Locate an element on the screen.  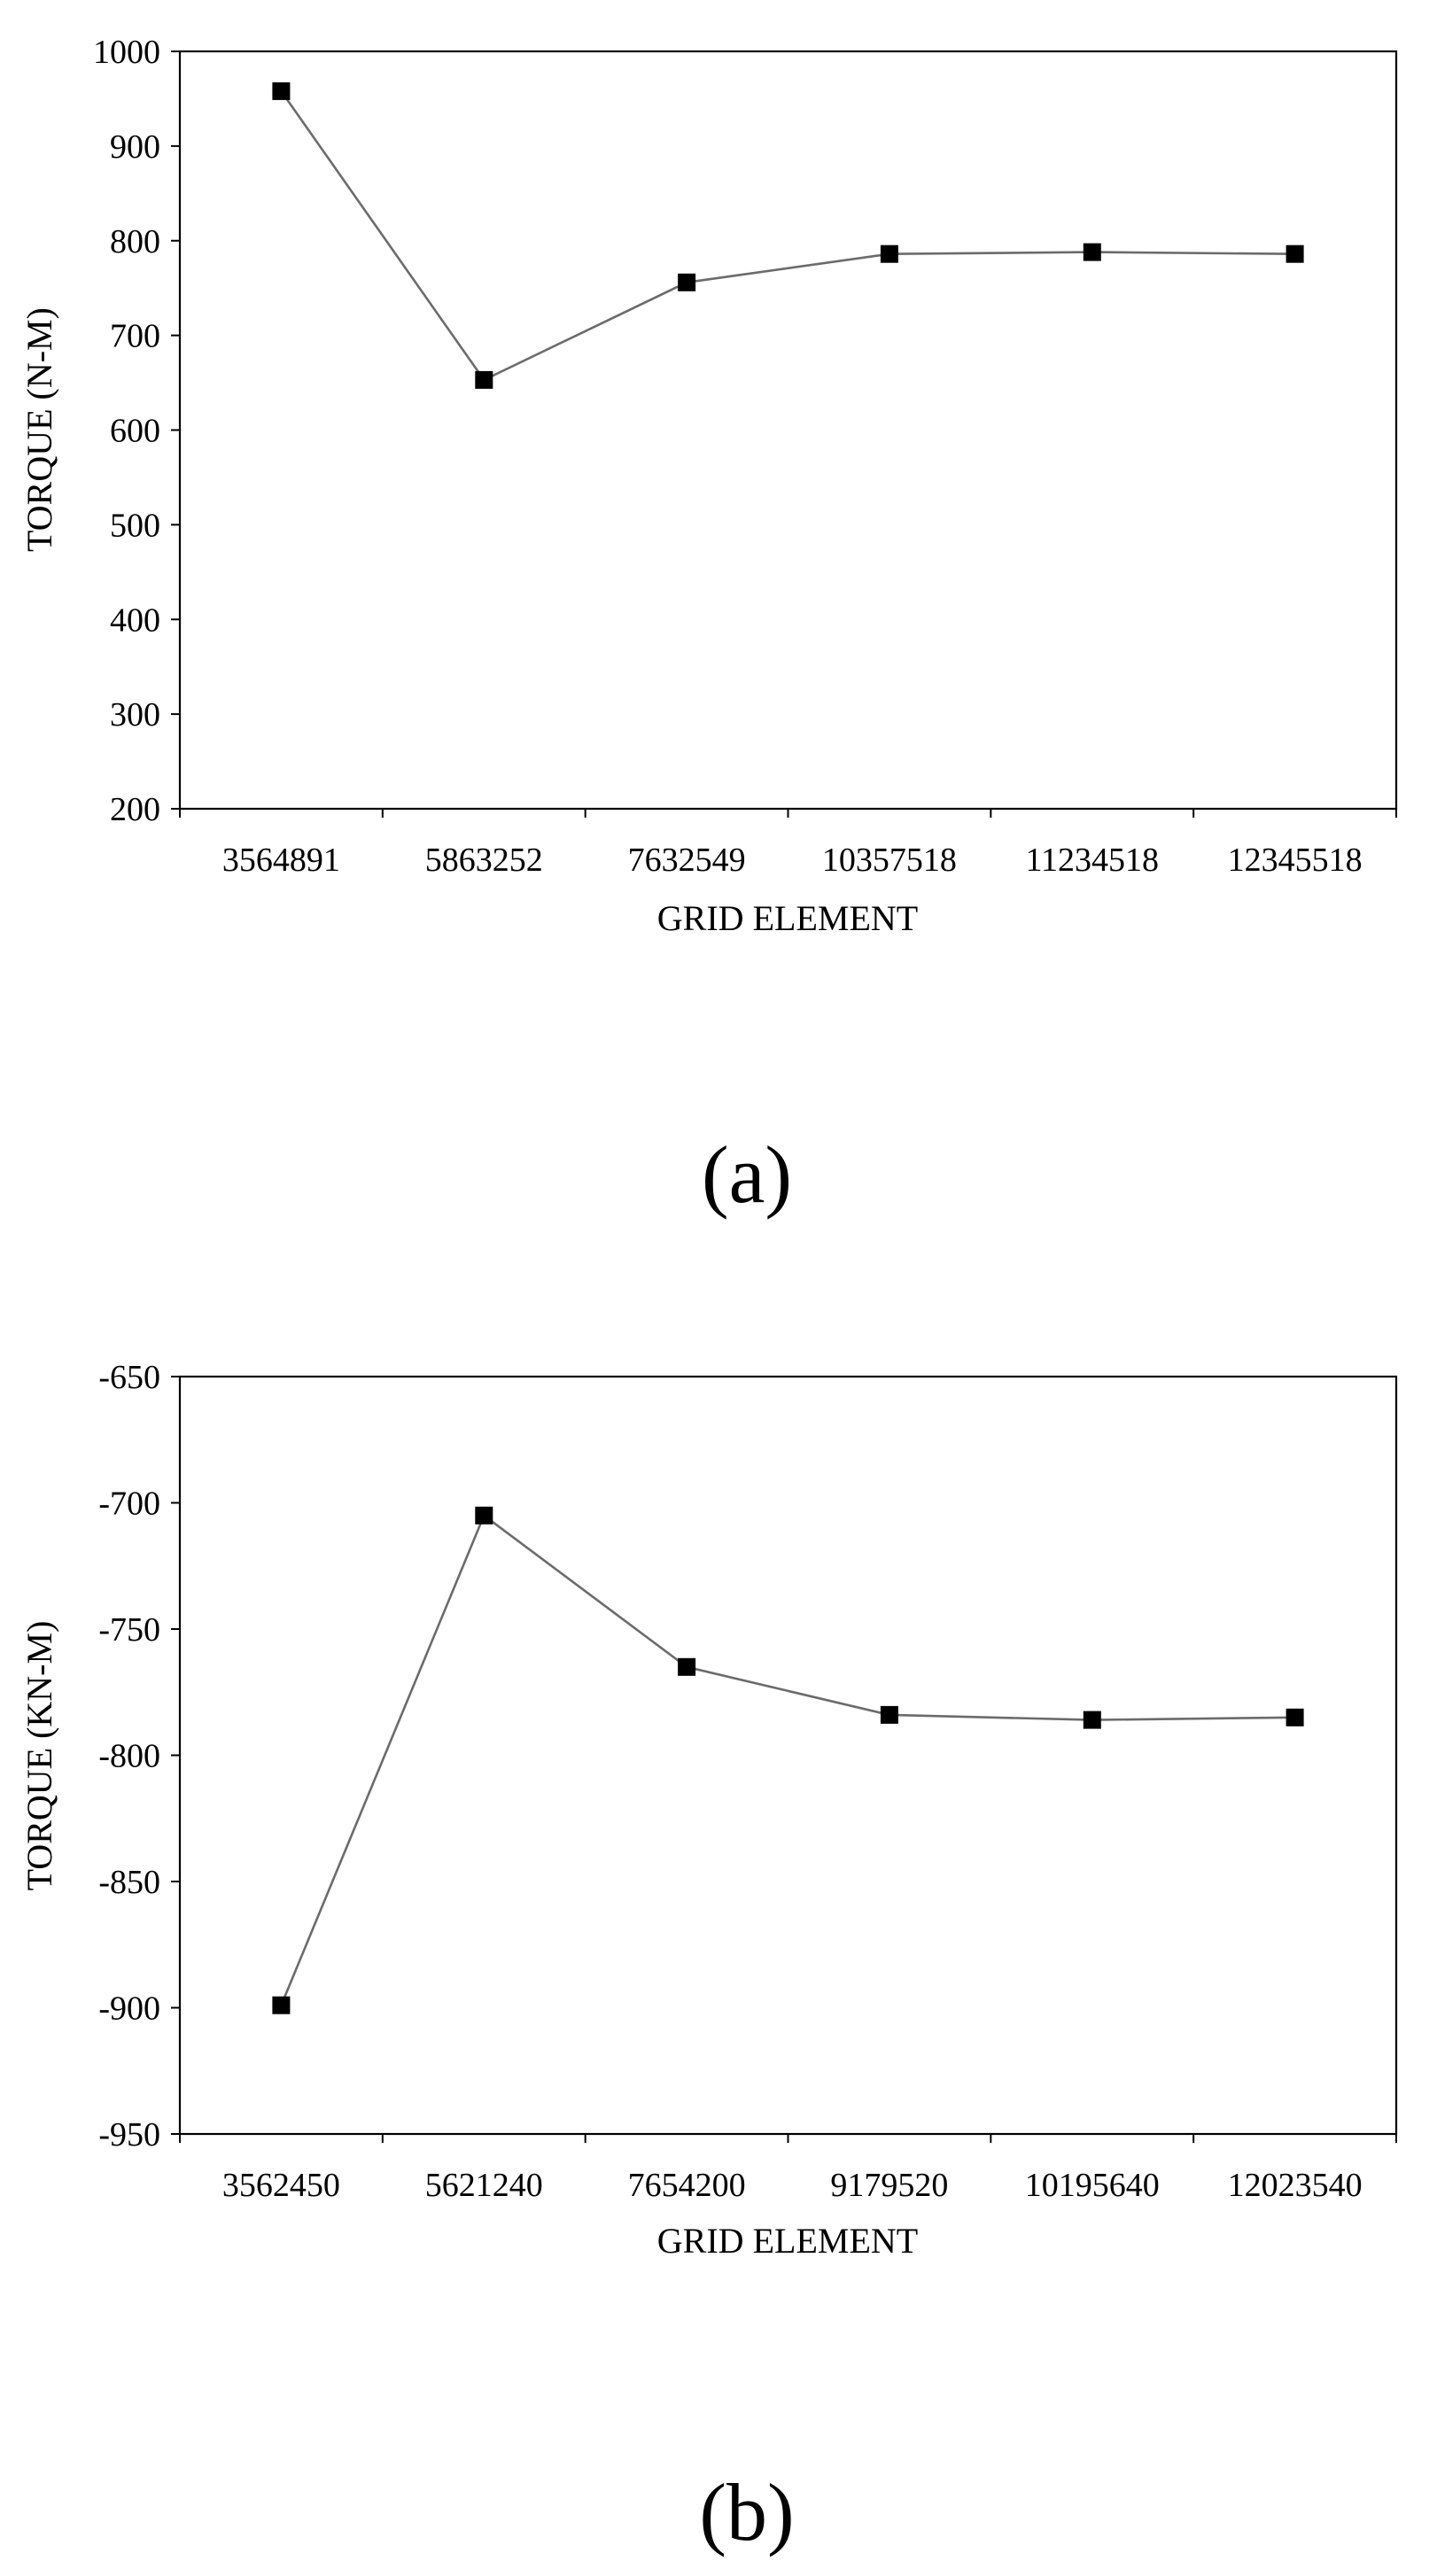
y-tick-label: 800 is located at coordinates (135, 241).